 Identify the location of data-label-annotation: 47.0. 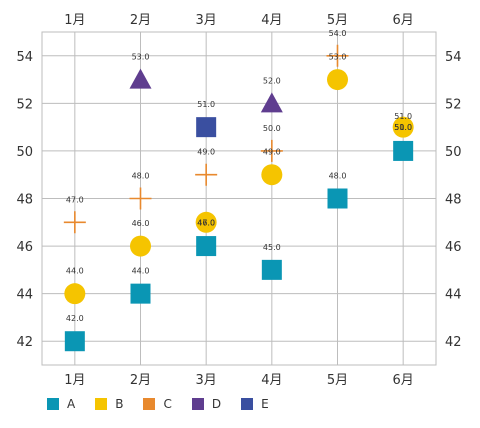
(206, 222).